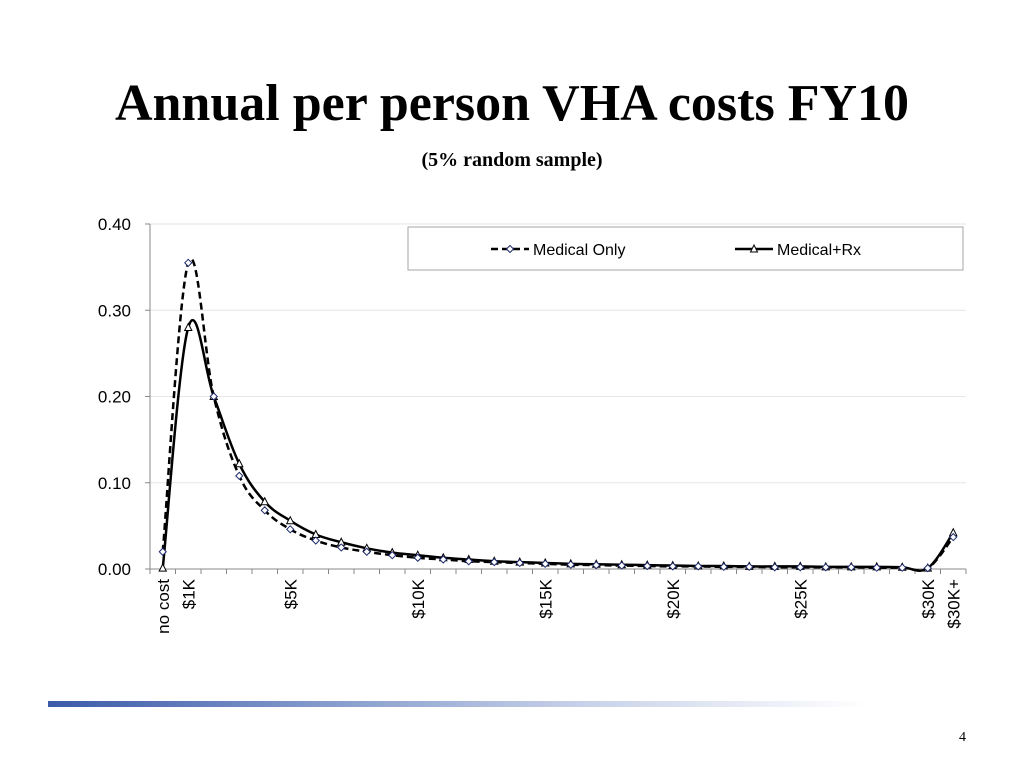 The image size is (1024, 768). Describe the element at coordinates (928, 598) in the screenshot. I see `x-tick-label: $30K` at that location.